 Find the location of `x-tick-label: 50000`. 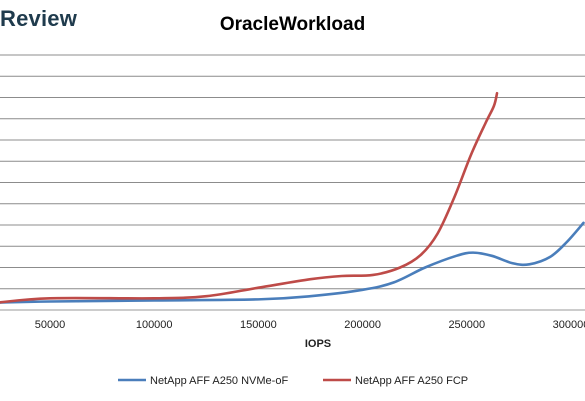

x-tick-label: 50000 is located at coordinates (50, 325).